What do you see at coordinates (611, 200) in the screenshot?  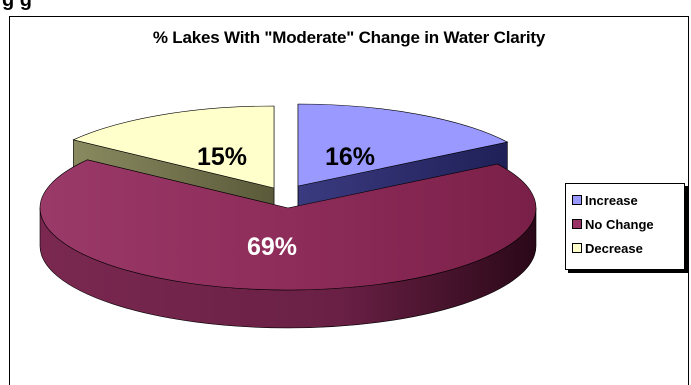 I see `legend-label: Increase` at bounding box center [611, 200].